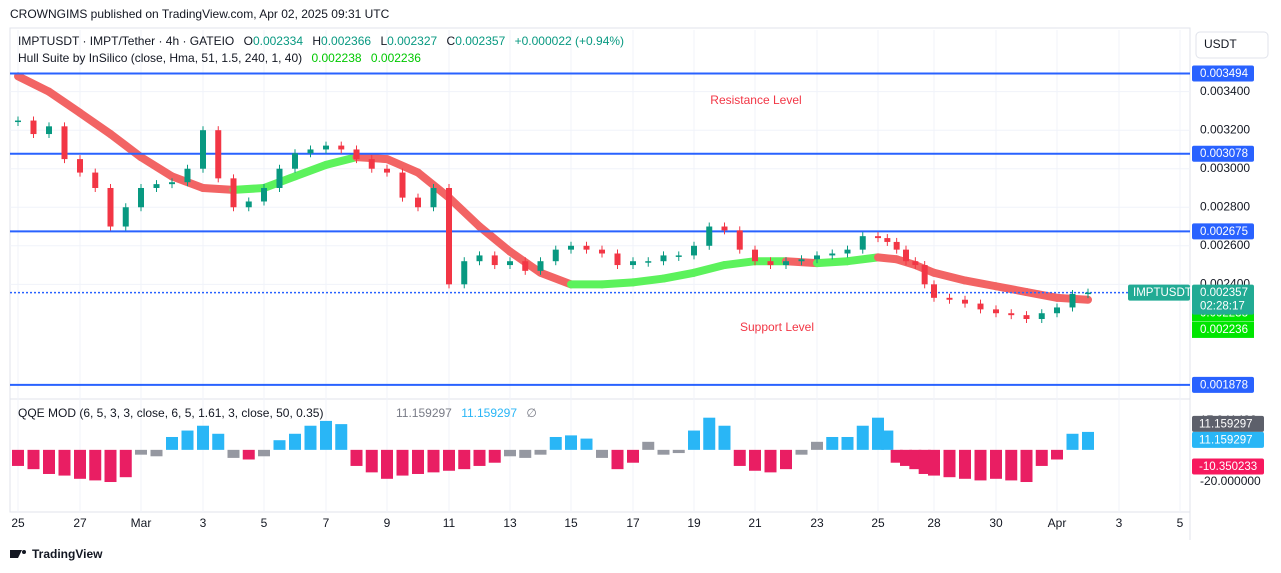  I want to click on close: 0.002357, so click(480, 41).